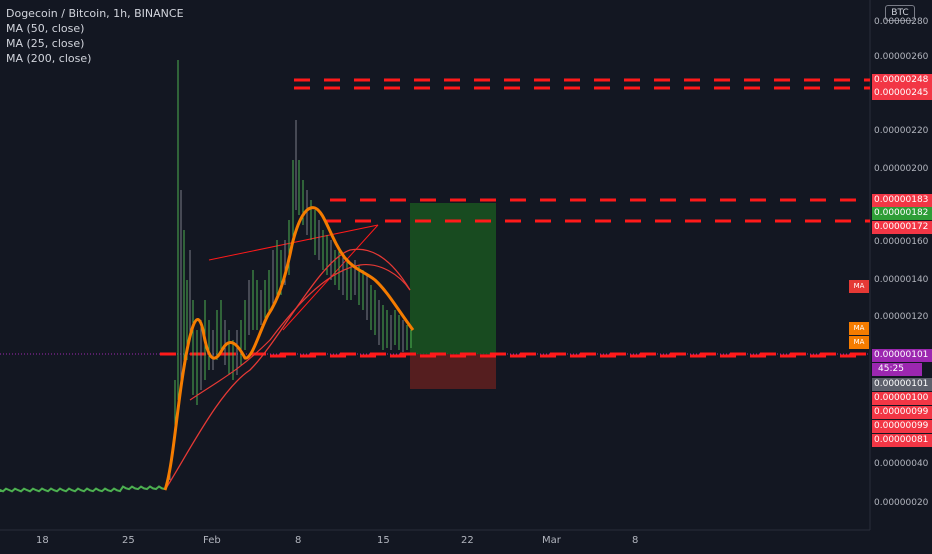 The height and width of the screenshot is (554, 932). I want to click on time-axis-tick: 25, so click(128, 540).